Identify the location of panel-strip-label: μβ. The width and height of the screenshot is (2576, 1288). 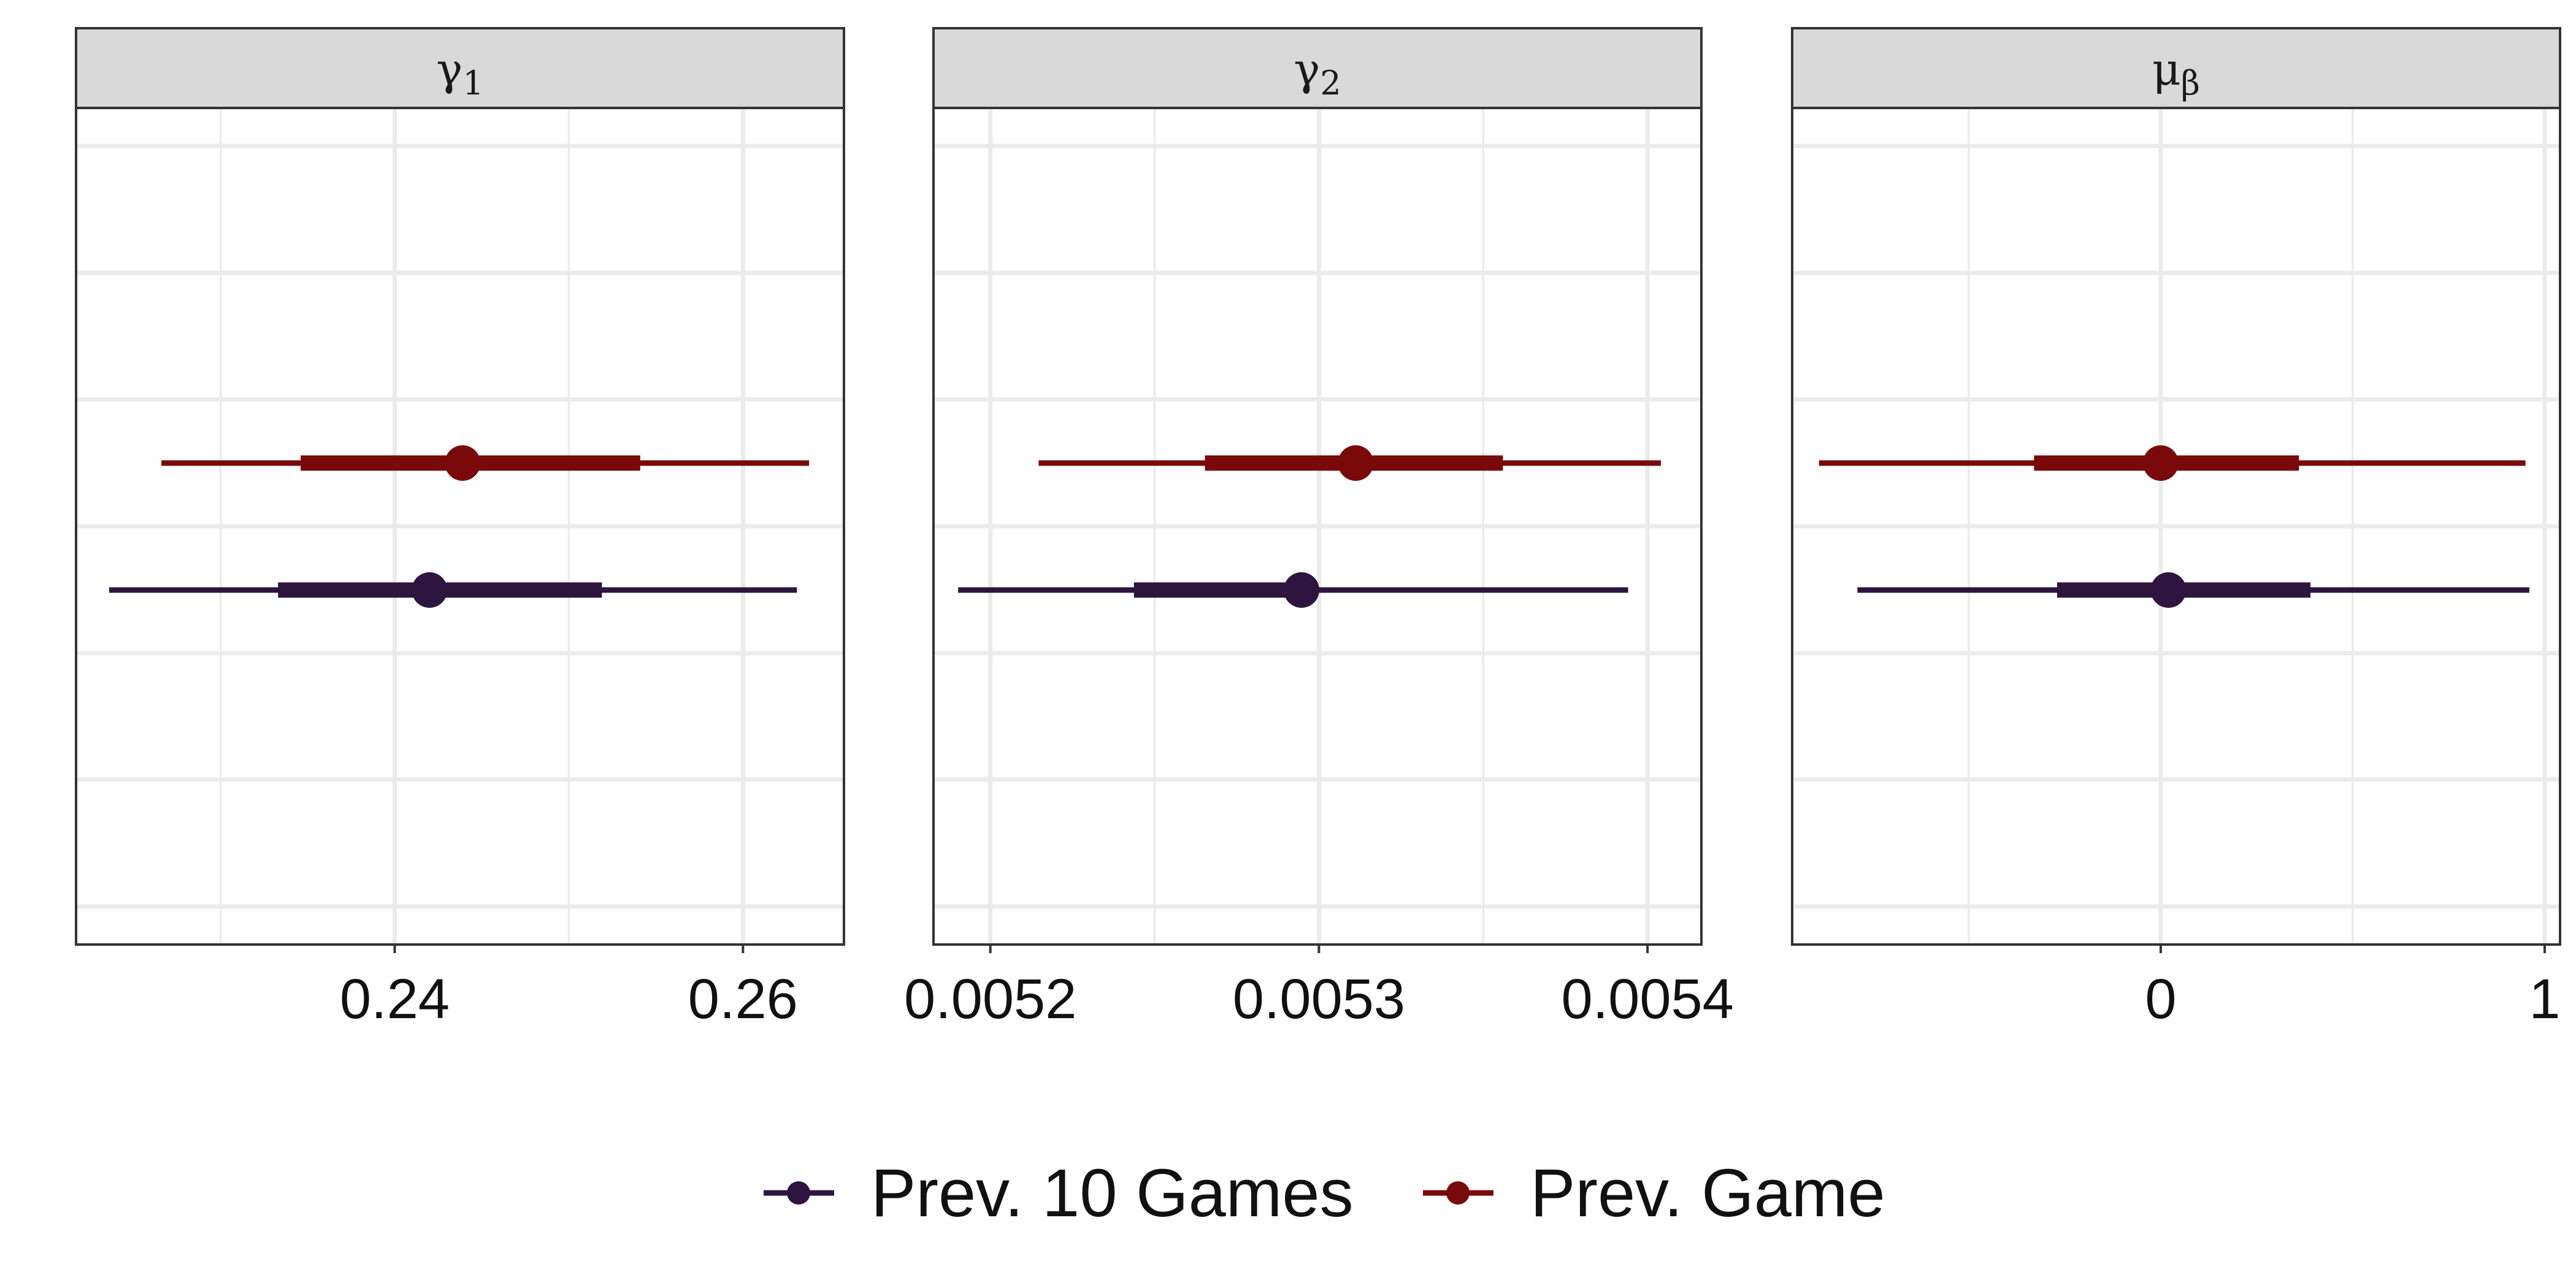
(2176, 73).